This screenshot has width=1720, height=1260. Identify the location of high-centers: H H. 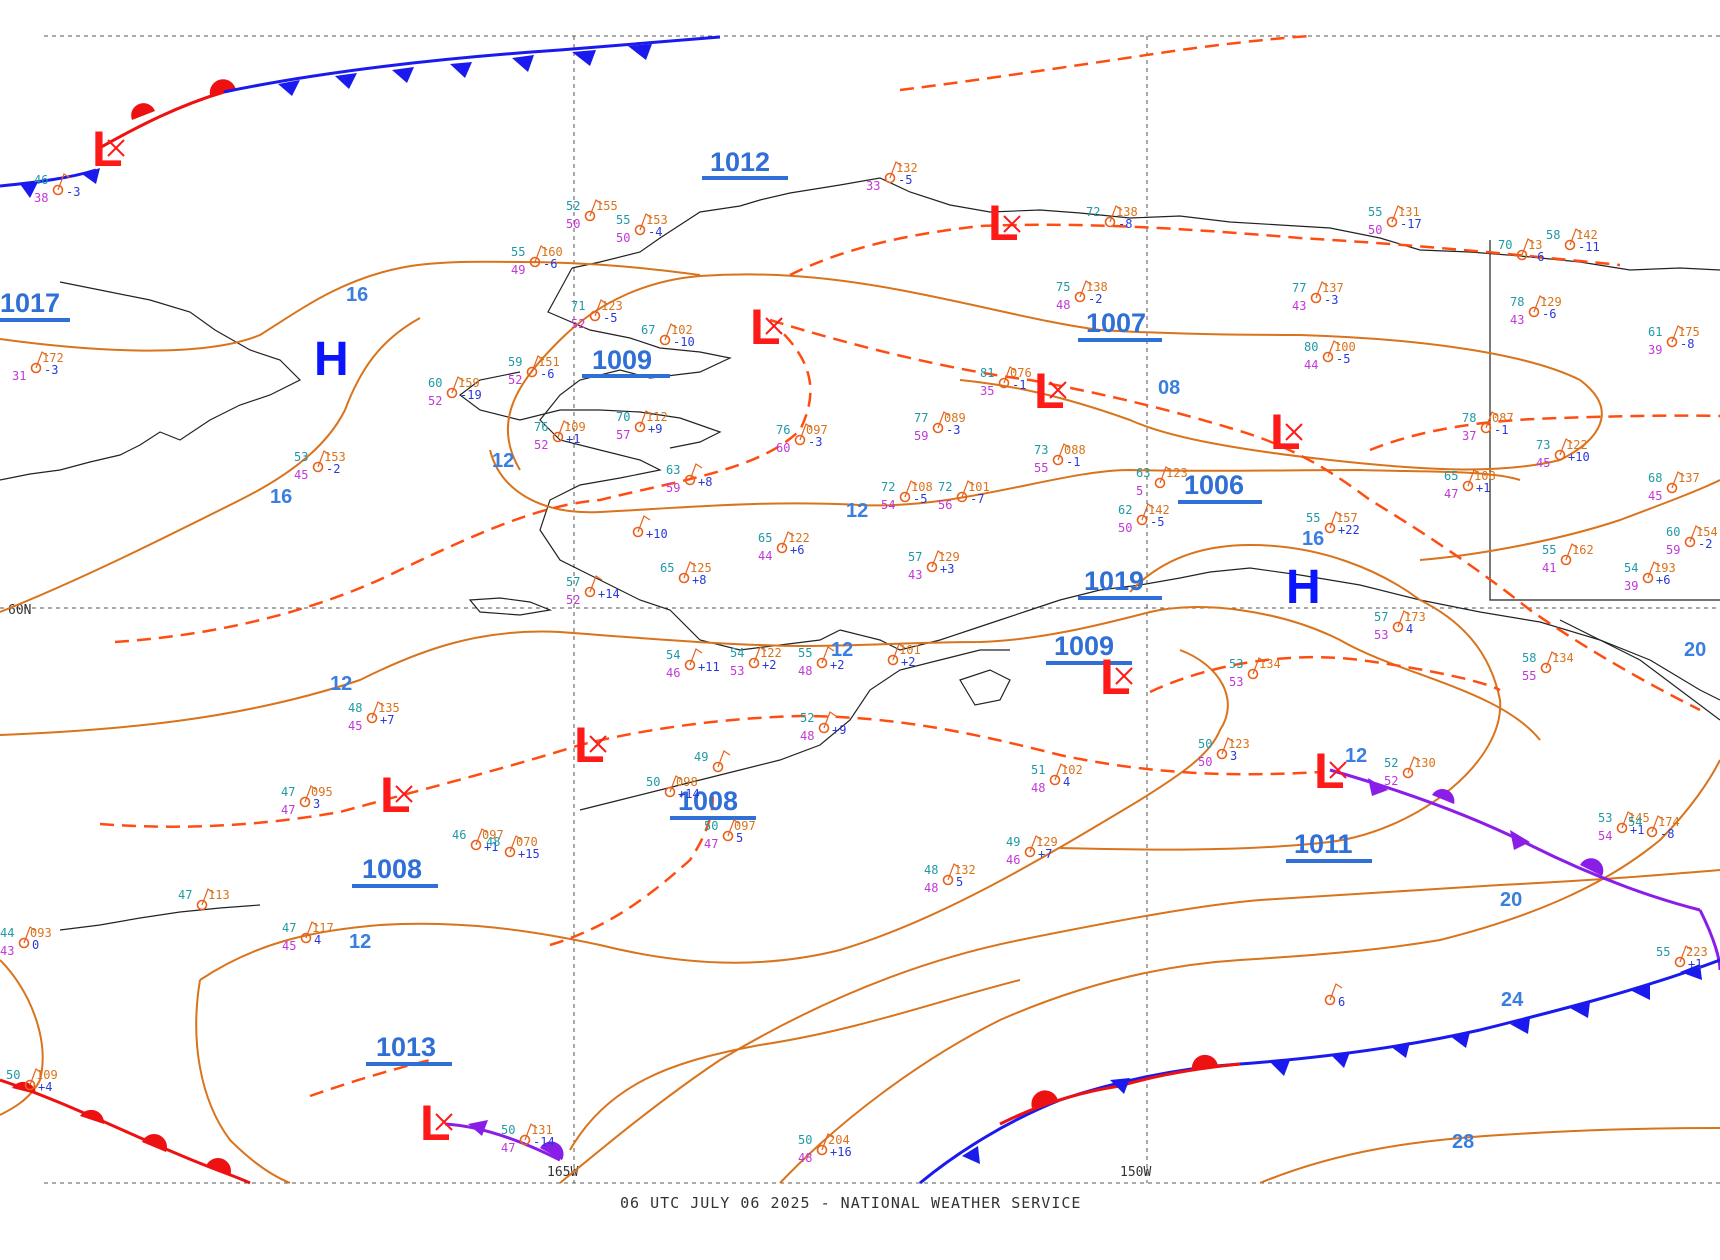
(817, 473).